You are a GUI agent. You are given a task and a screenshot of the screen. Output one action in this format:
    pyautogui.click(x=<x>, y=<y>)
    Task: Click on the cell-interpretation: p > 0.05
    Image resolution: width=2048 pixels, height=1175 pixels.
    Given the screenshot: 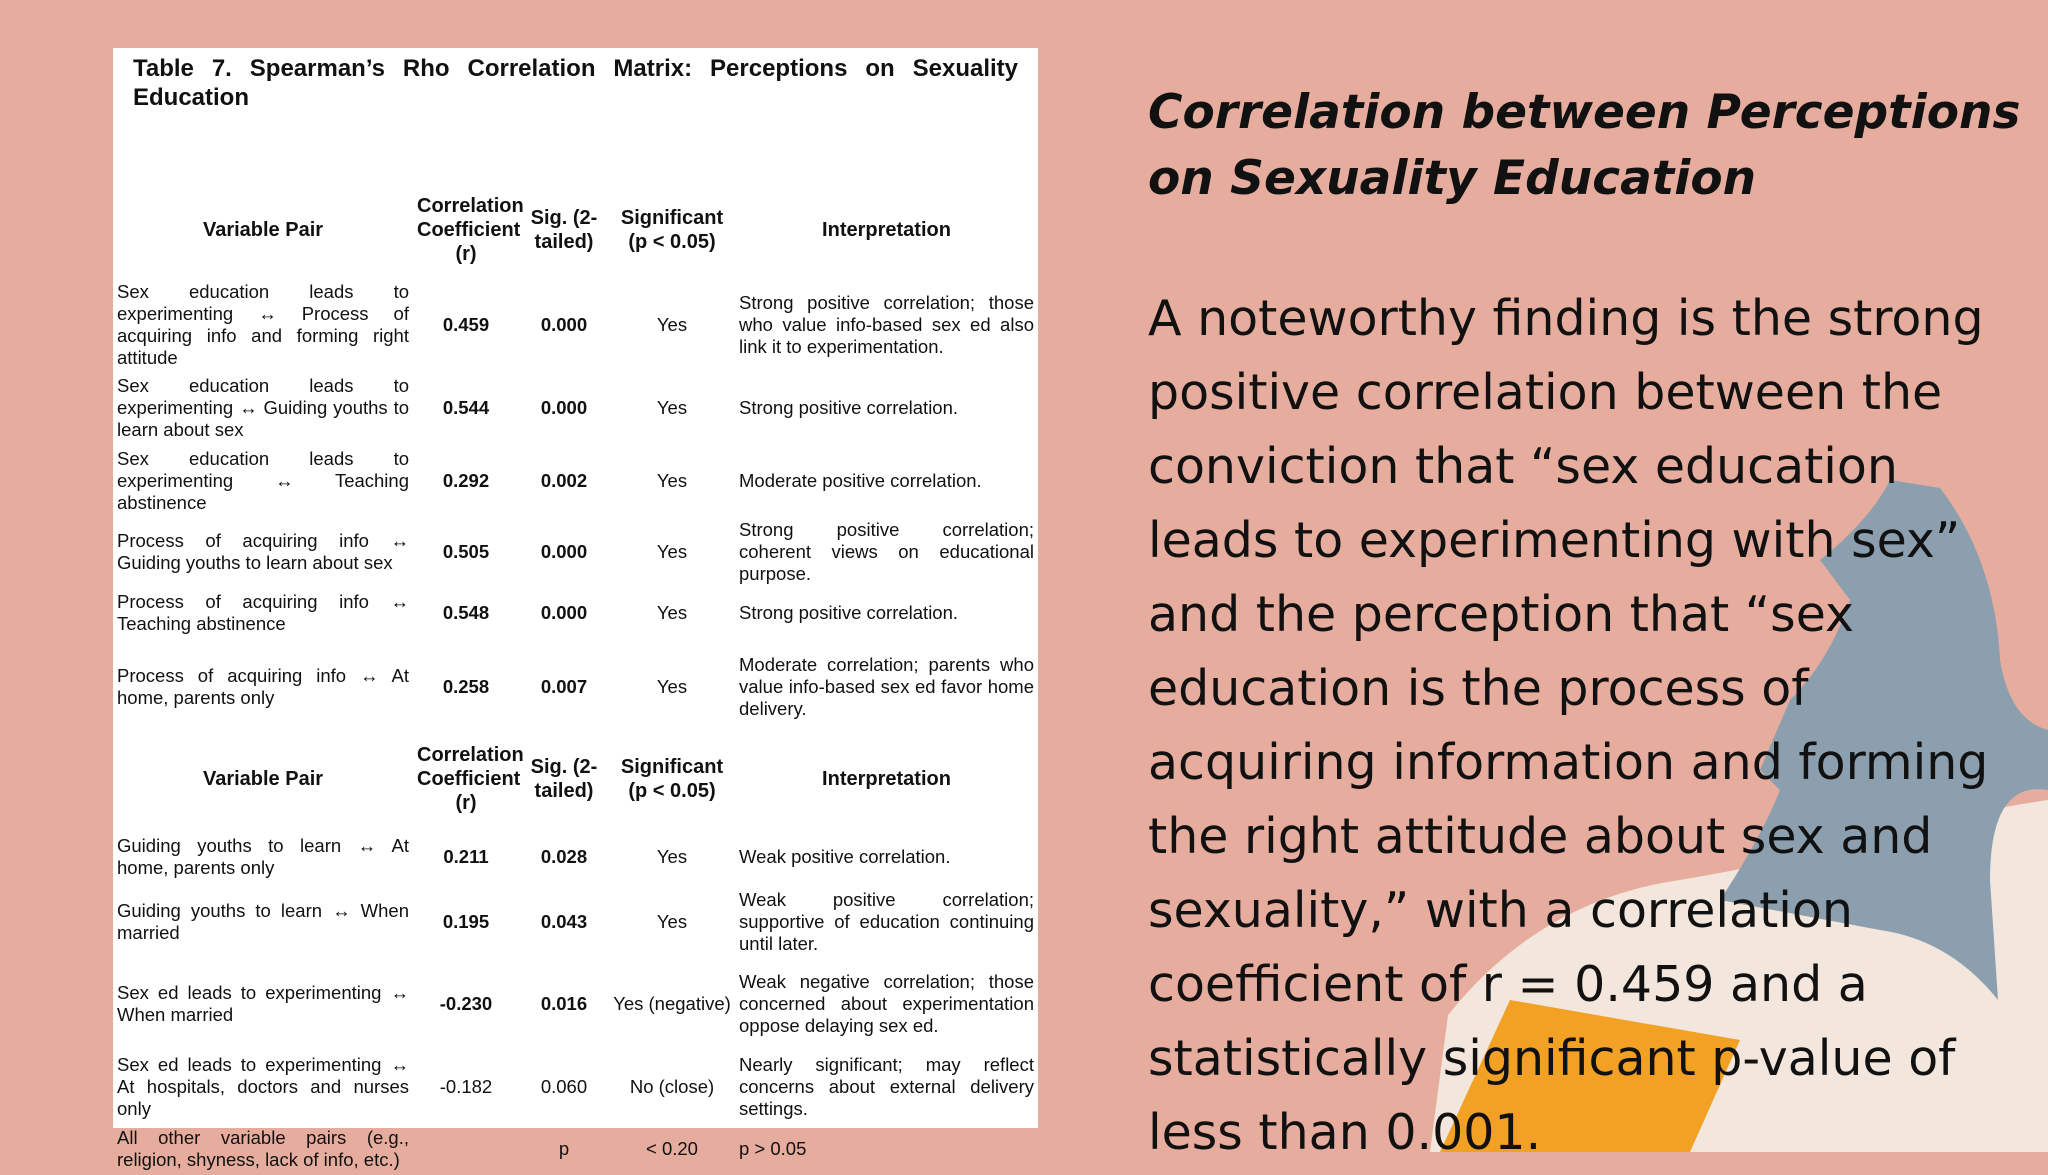 What is the action you would take?
    pyautogui.click(x=773, y=1148)
    